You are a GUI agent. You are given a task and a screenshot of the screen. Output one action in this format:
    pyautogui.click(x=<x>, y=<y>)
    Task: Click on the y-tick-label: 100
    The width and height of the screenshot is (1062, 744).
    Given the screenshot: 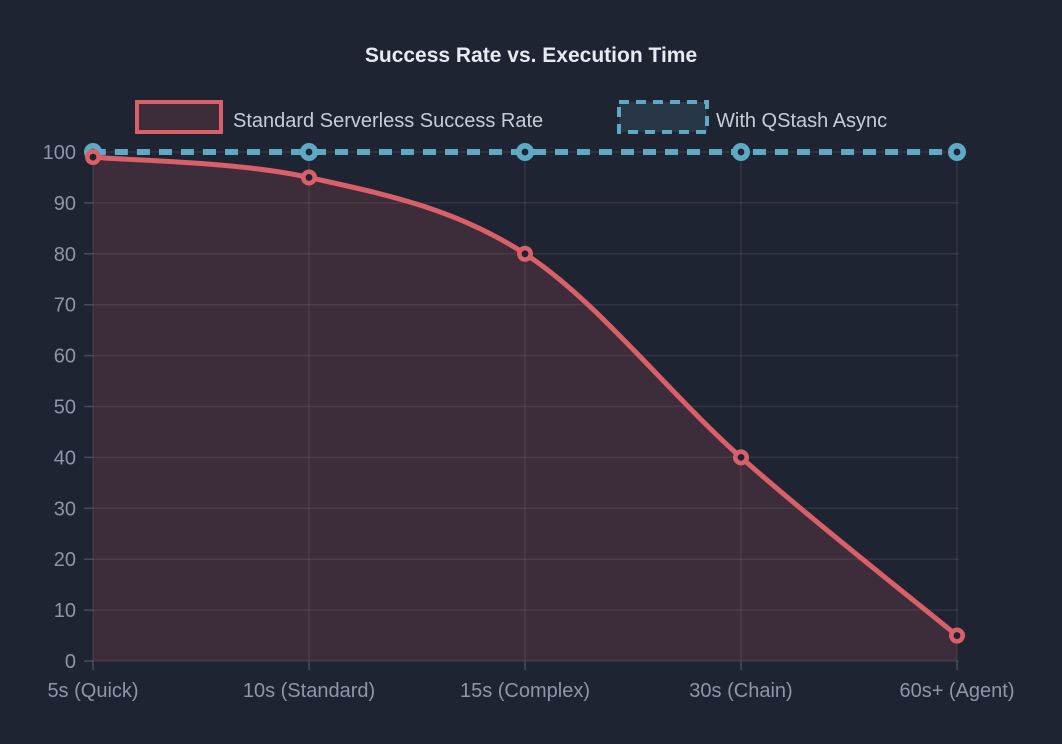 What is the action you would take?
    pyautogui.click(x=59, y=153)
    